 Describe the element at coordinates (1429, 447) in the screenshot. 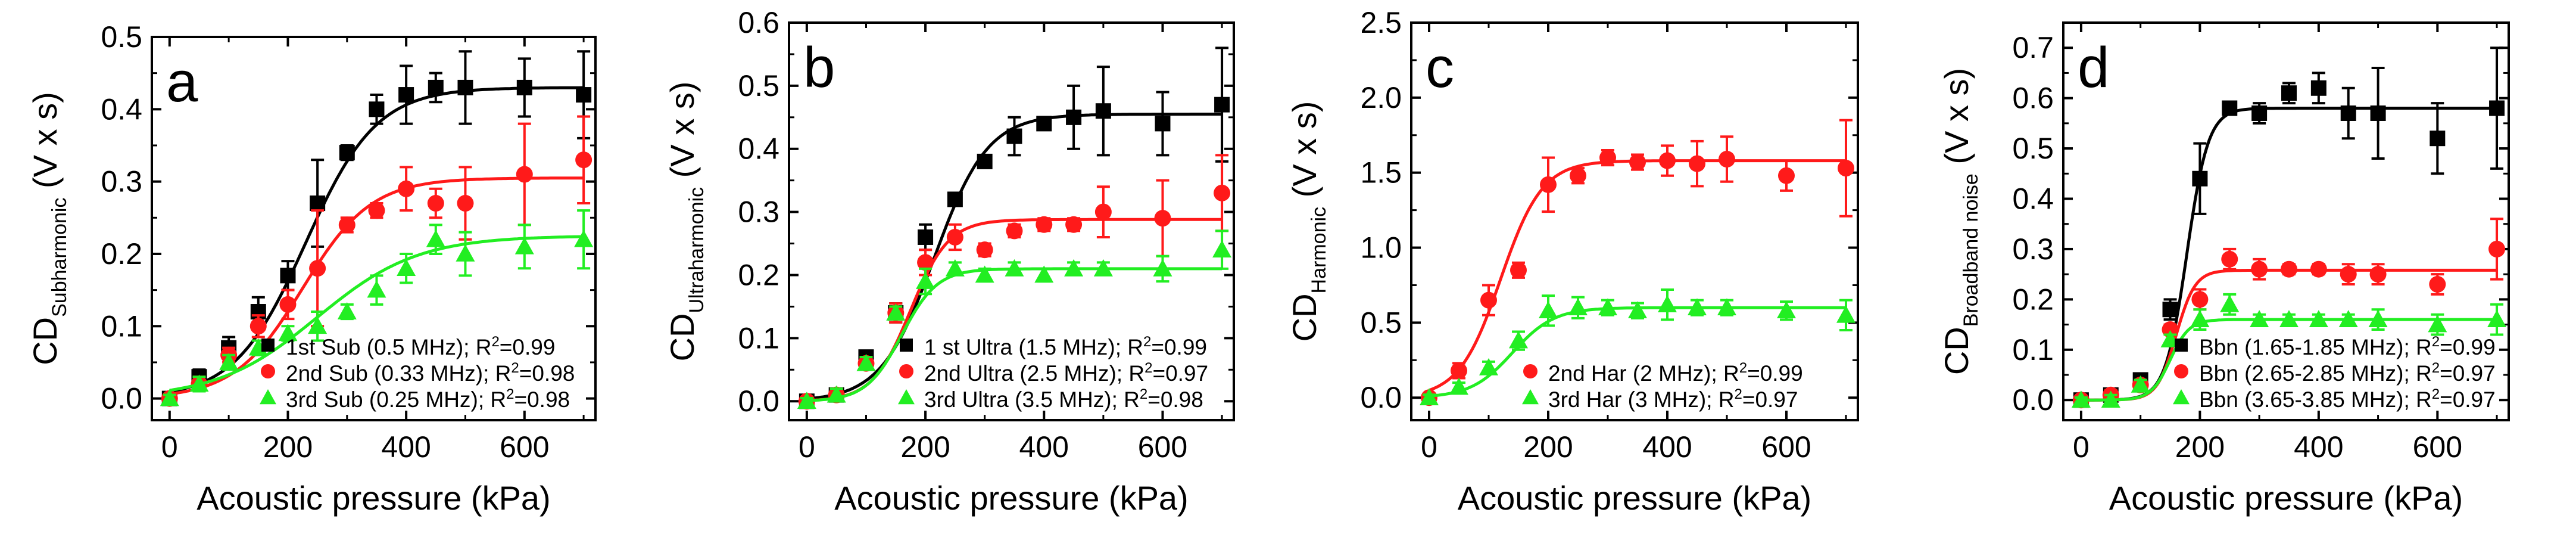

I see `x-tick-label: 0` at that location.